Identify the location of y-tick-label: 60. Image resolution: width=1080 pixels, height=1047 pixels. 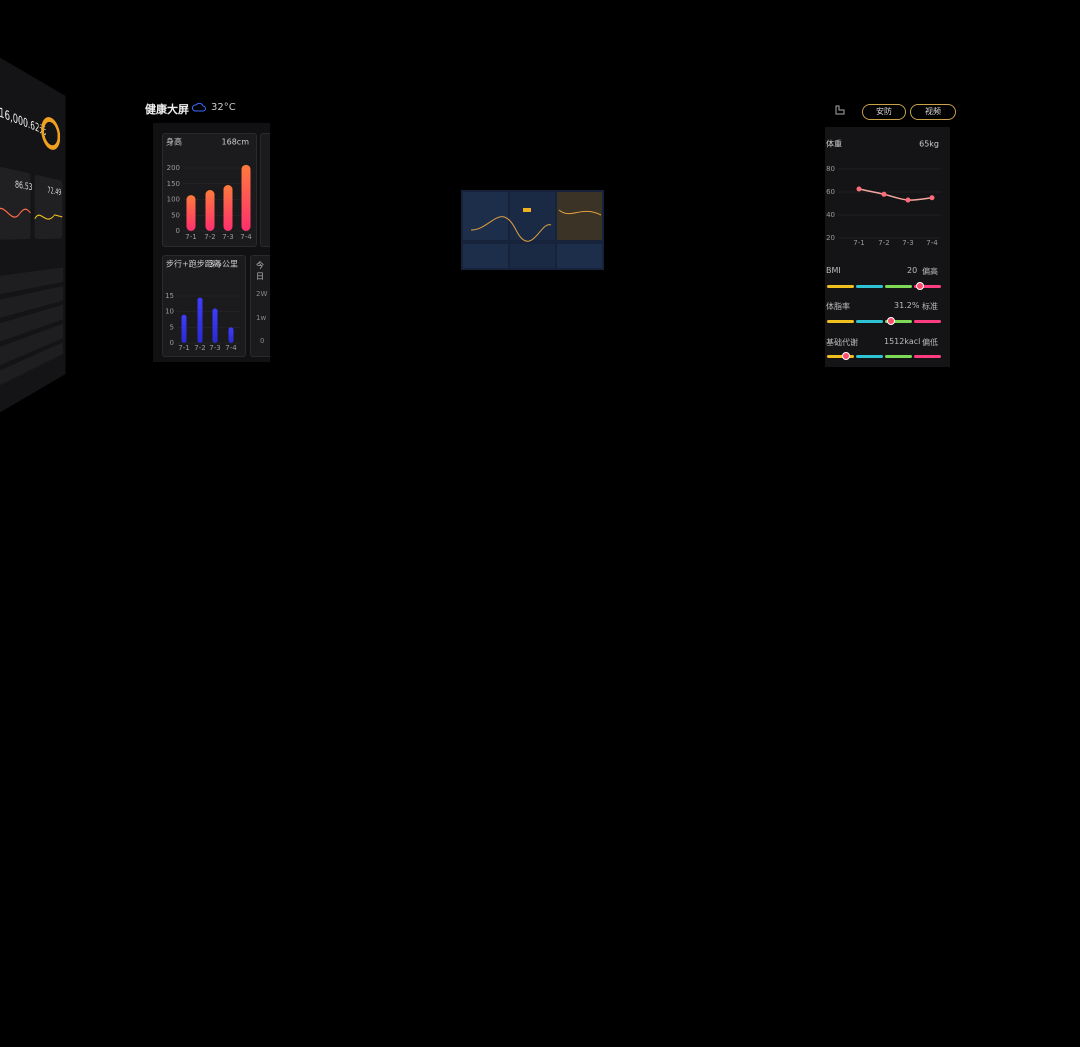
(830, 192).